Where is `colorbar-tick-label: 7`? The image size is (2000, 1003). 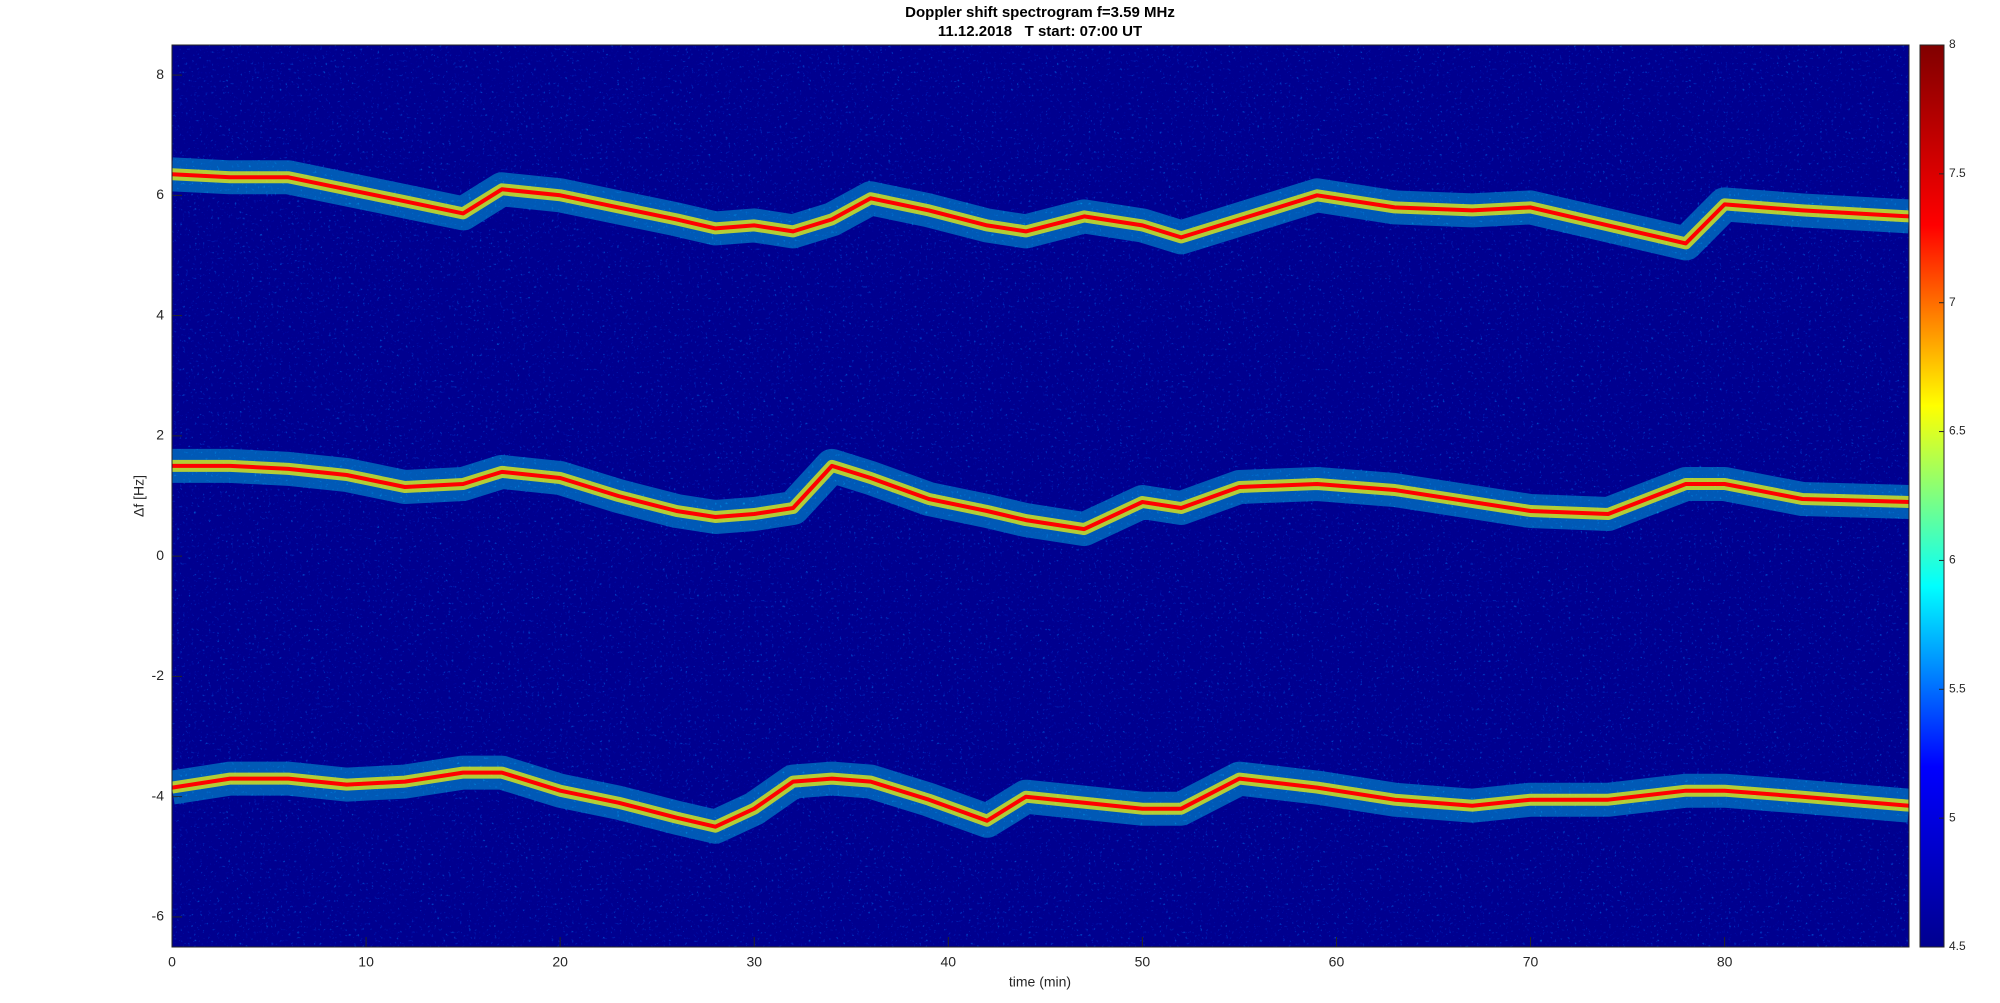
colorbar-tick-label: 7 is located at coordinates (1952, 302).